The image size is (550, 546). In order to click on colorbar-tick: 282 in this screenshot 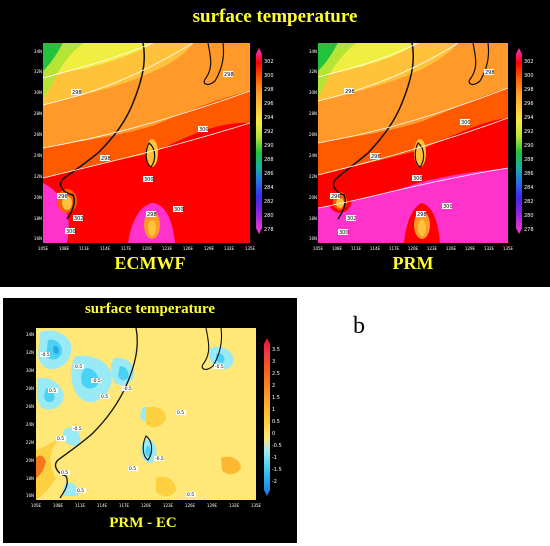, I will do `click(269, 202)`.